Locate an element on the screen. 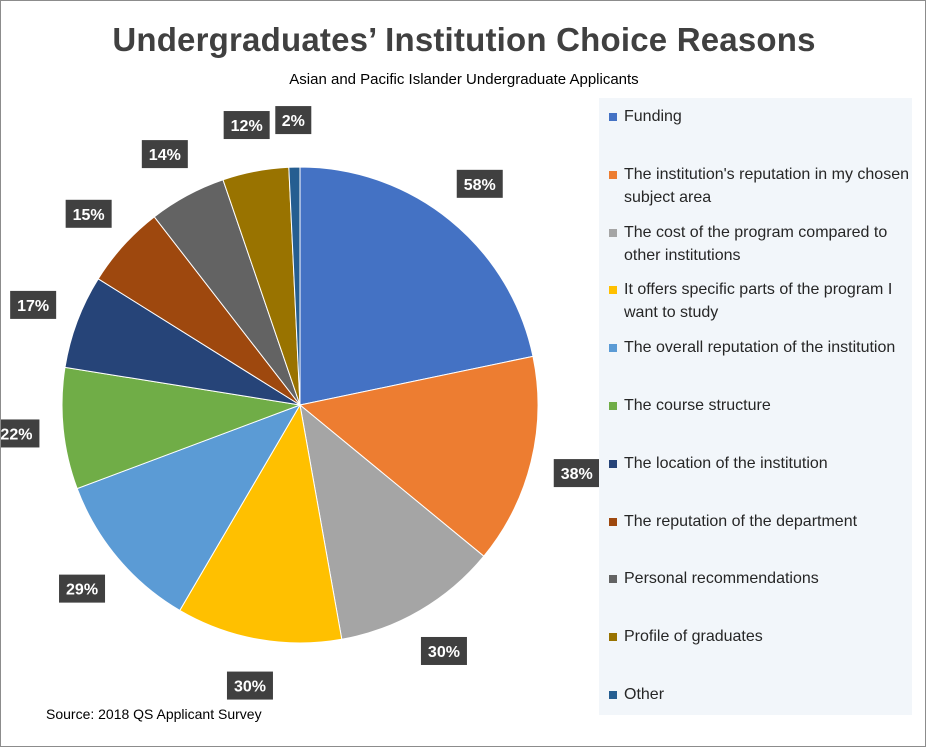 The image size is (926, 748). legend-label: Profile of graduates is located at coordinates (693, 637).